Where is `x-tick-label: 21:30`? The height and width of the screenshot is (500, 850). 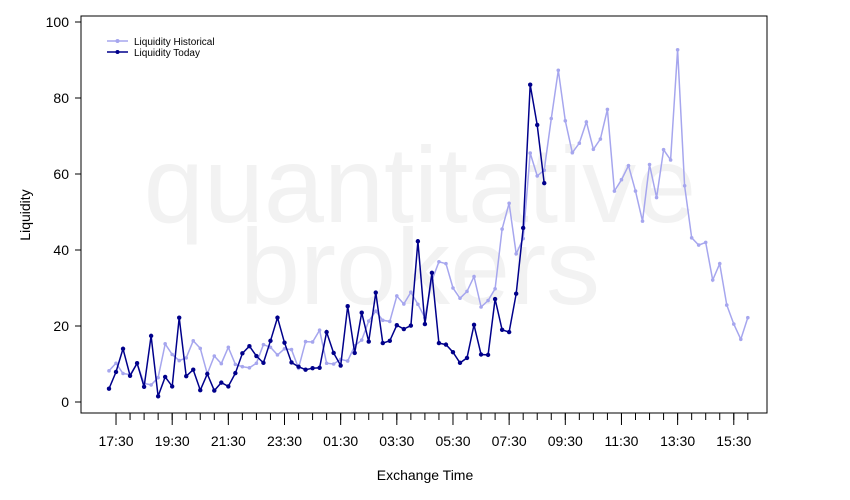
x-tick-label: 21:30 is located at coordinates (228, 441).